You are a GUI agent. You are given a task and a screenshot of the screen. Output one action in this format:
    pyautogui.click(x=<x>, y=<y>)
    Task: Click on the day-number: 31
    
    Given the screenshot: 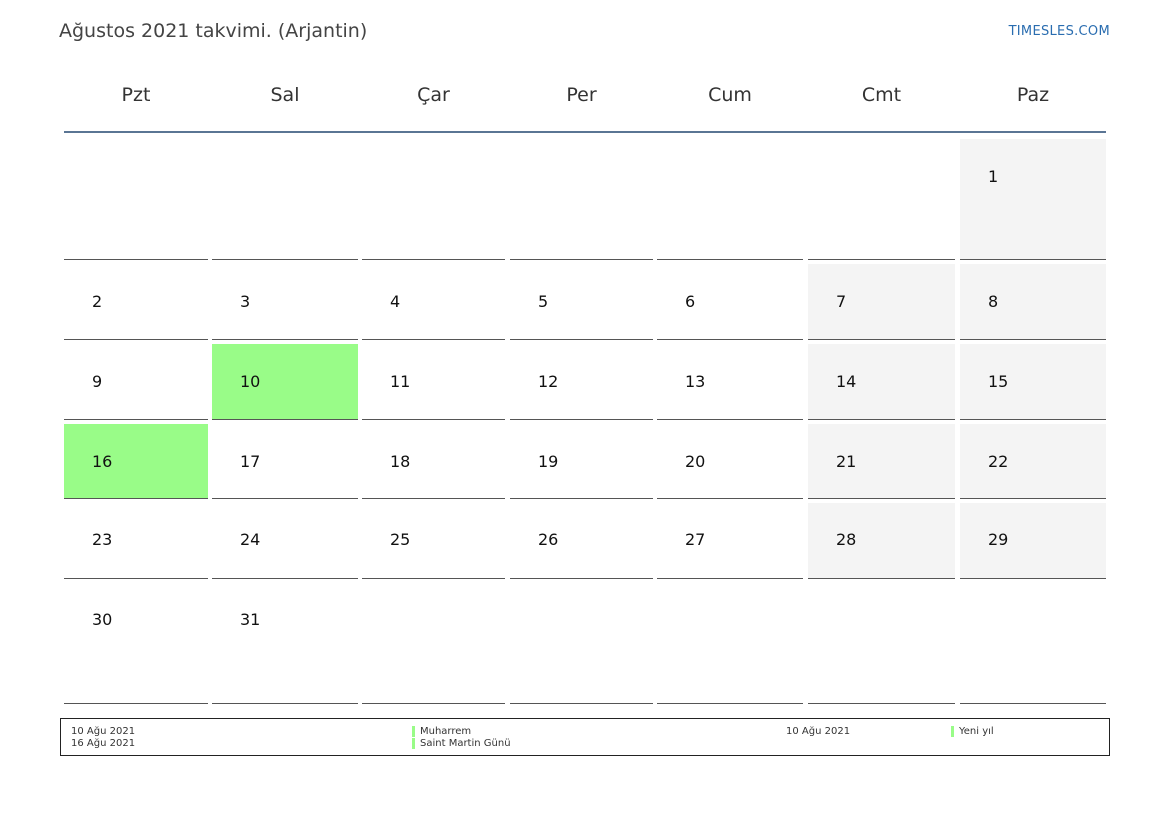 What is the action you would take?
    pyautogui.click(x=250, y=619)
    